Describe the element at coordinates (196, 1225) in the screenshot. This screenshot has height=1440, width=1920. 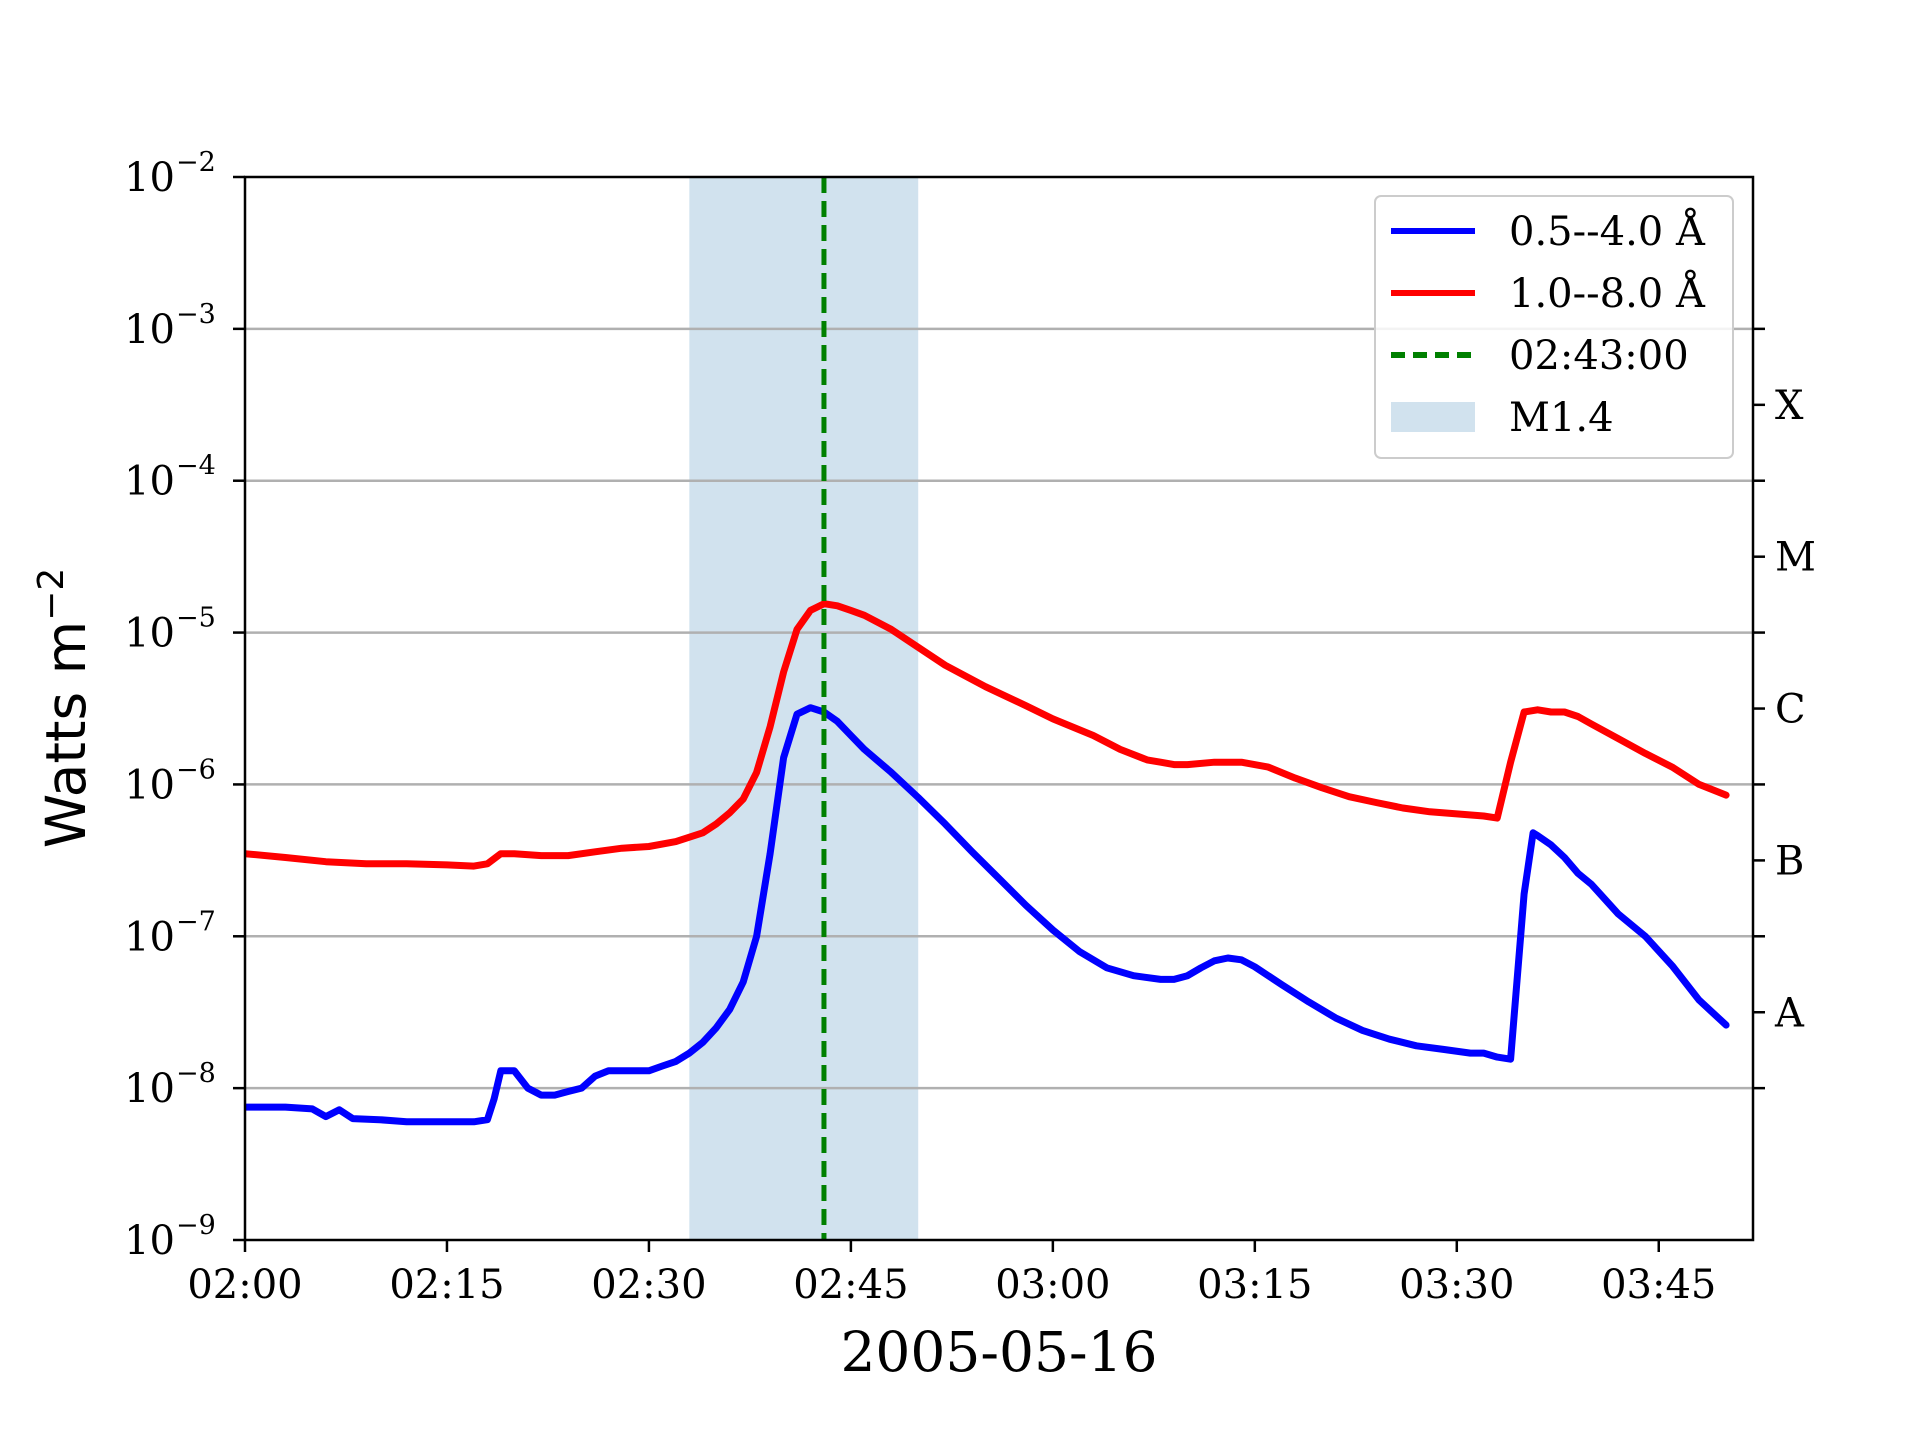
I see `y-tick-exponent: −9` at that location.